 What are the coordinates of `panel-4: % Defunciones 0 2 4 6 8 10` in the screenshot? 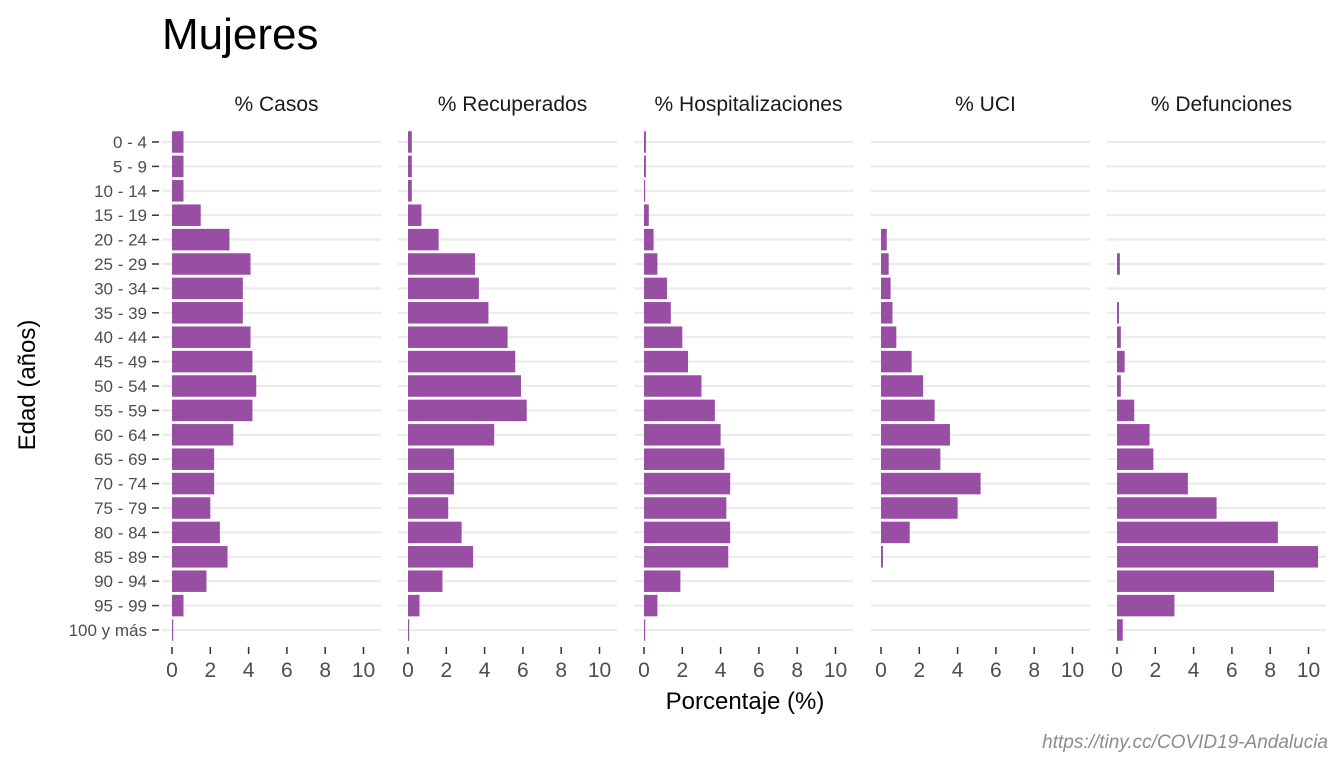 It's located at (1216, 387).